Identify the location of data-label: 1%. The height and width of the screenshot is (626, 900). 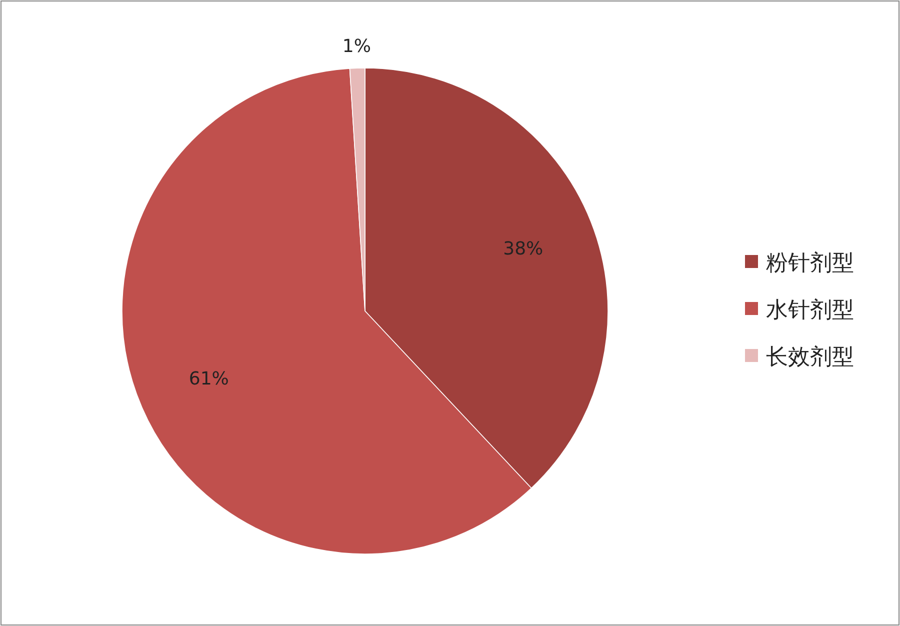
(356, 47).